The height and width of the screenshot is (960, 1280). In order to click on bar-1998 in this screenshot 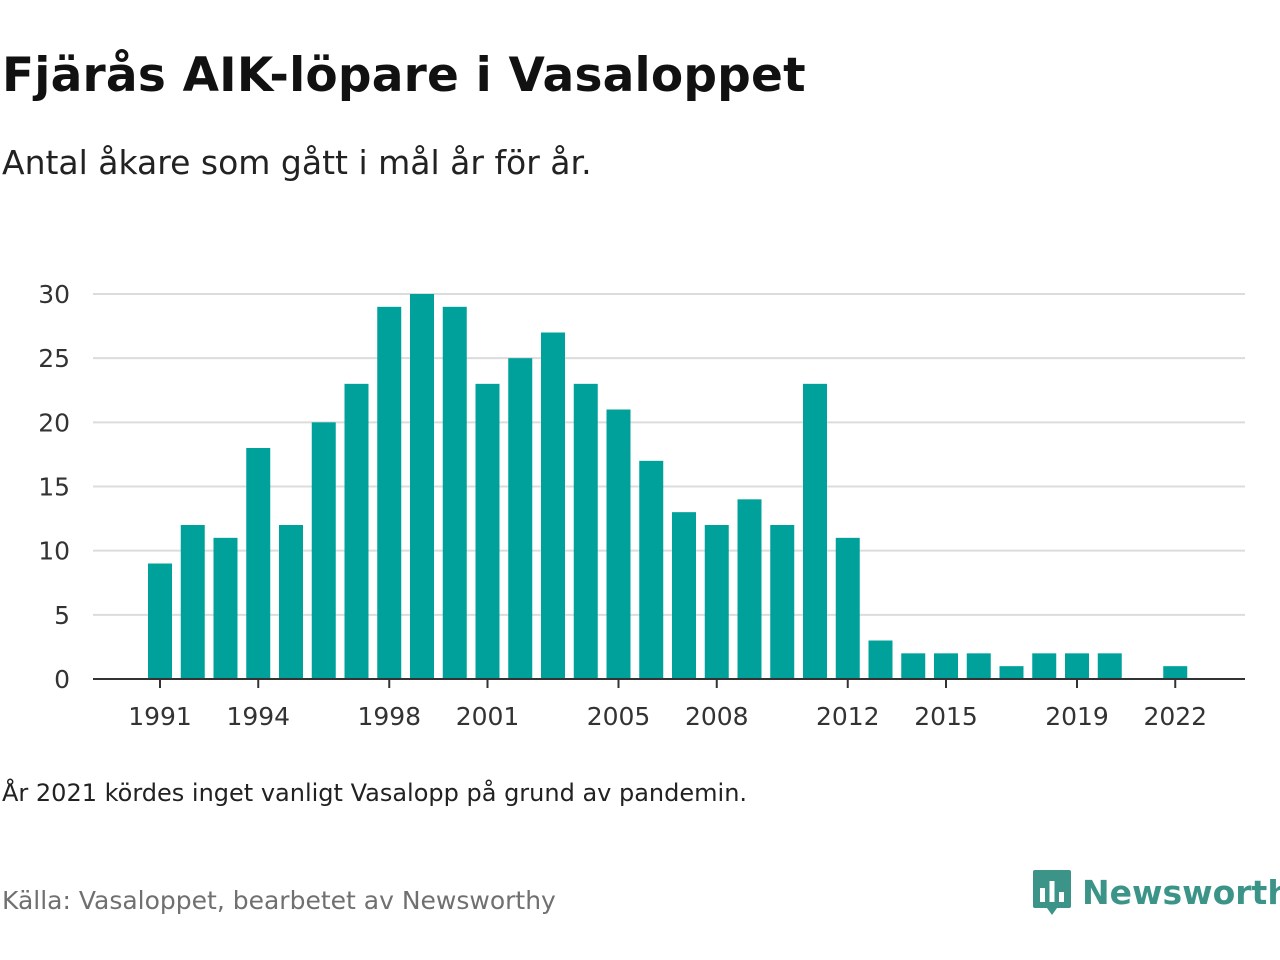, I will do `click(389, 492)`.